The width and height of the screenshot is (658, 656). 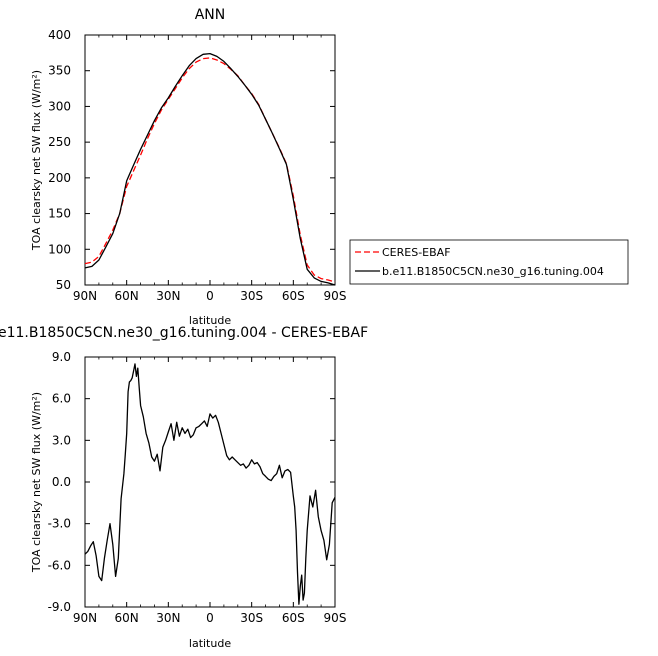 What do you see at coordinates (493, 271) in the screenshot?
I see `legend-model-label: b.e11.B1850C5CN.ne30_g16.tuning.004` at bounding box center [493, 271].